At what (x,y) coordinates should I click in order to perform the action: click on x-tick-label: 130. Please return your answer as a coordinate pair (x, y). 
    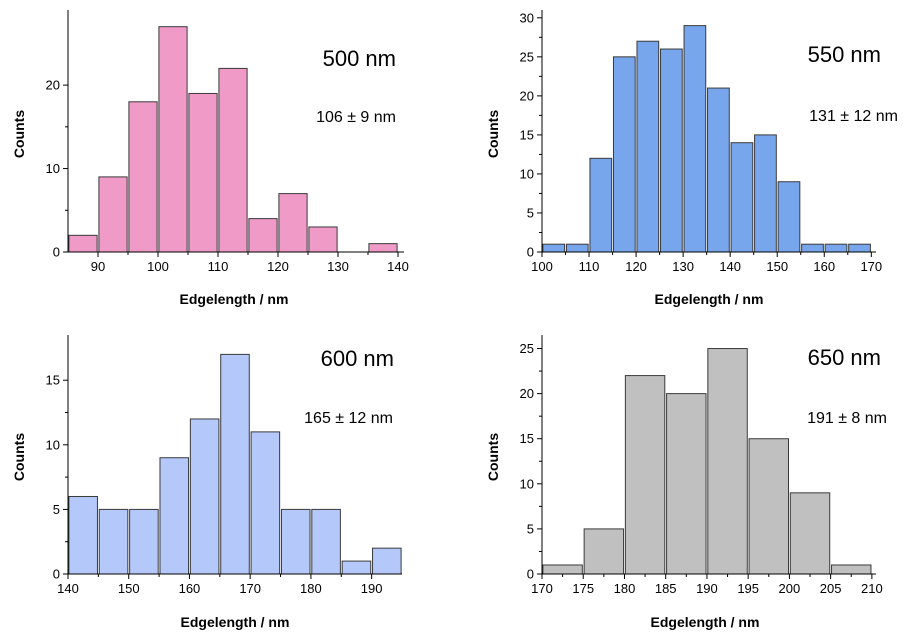
    Looking at the image, I should click on (338, 266).